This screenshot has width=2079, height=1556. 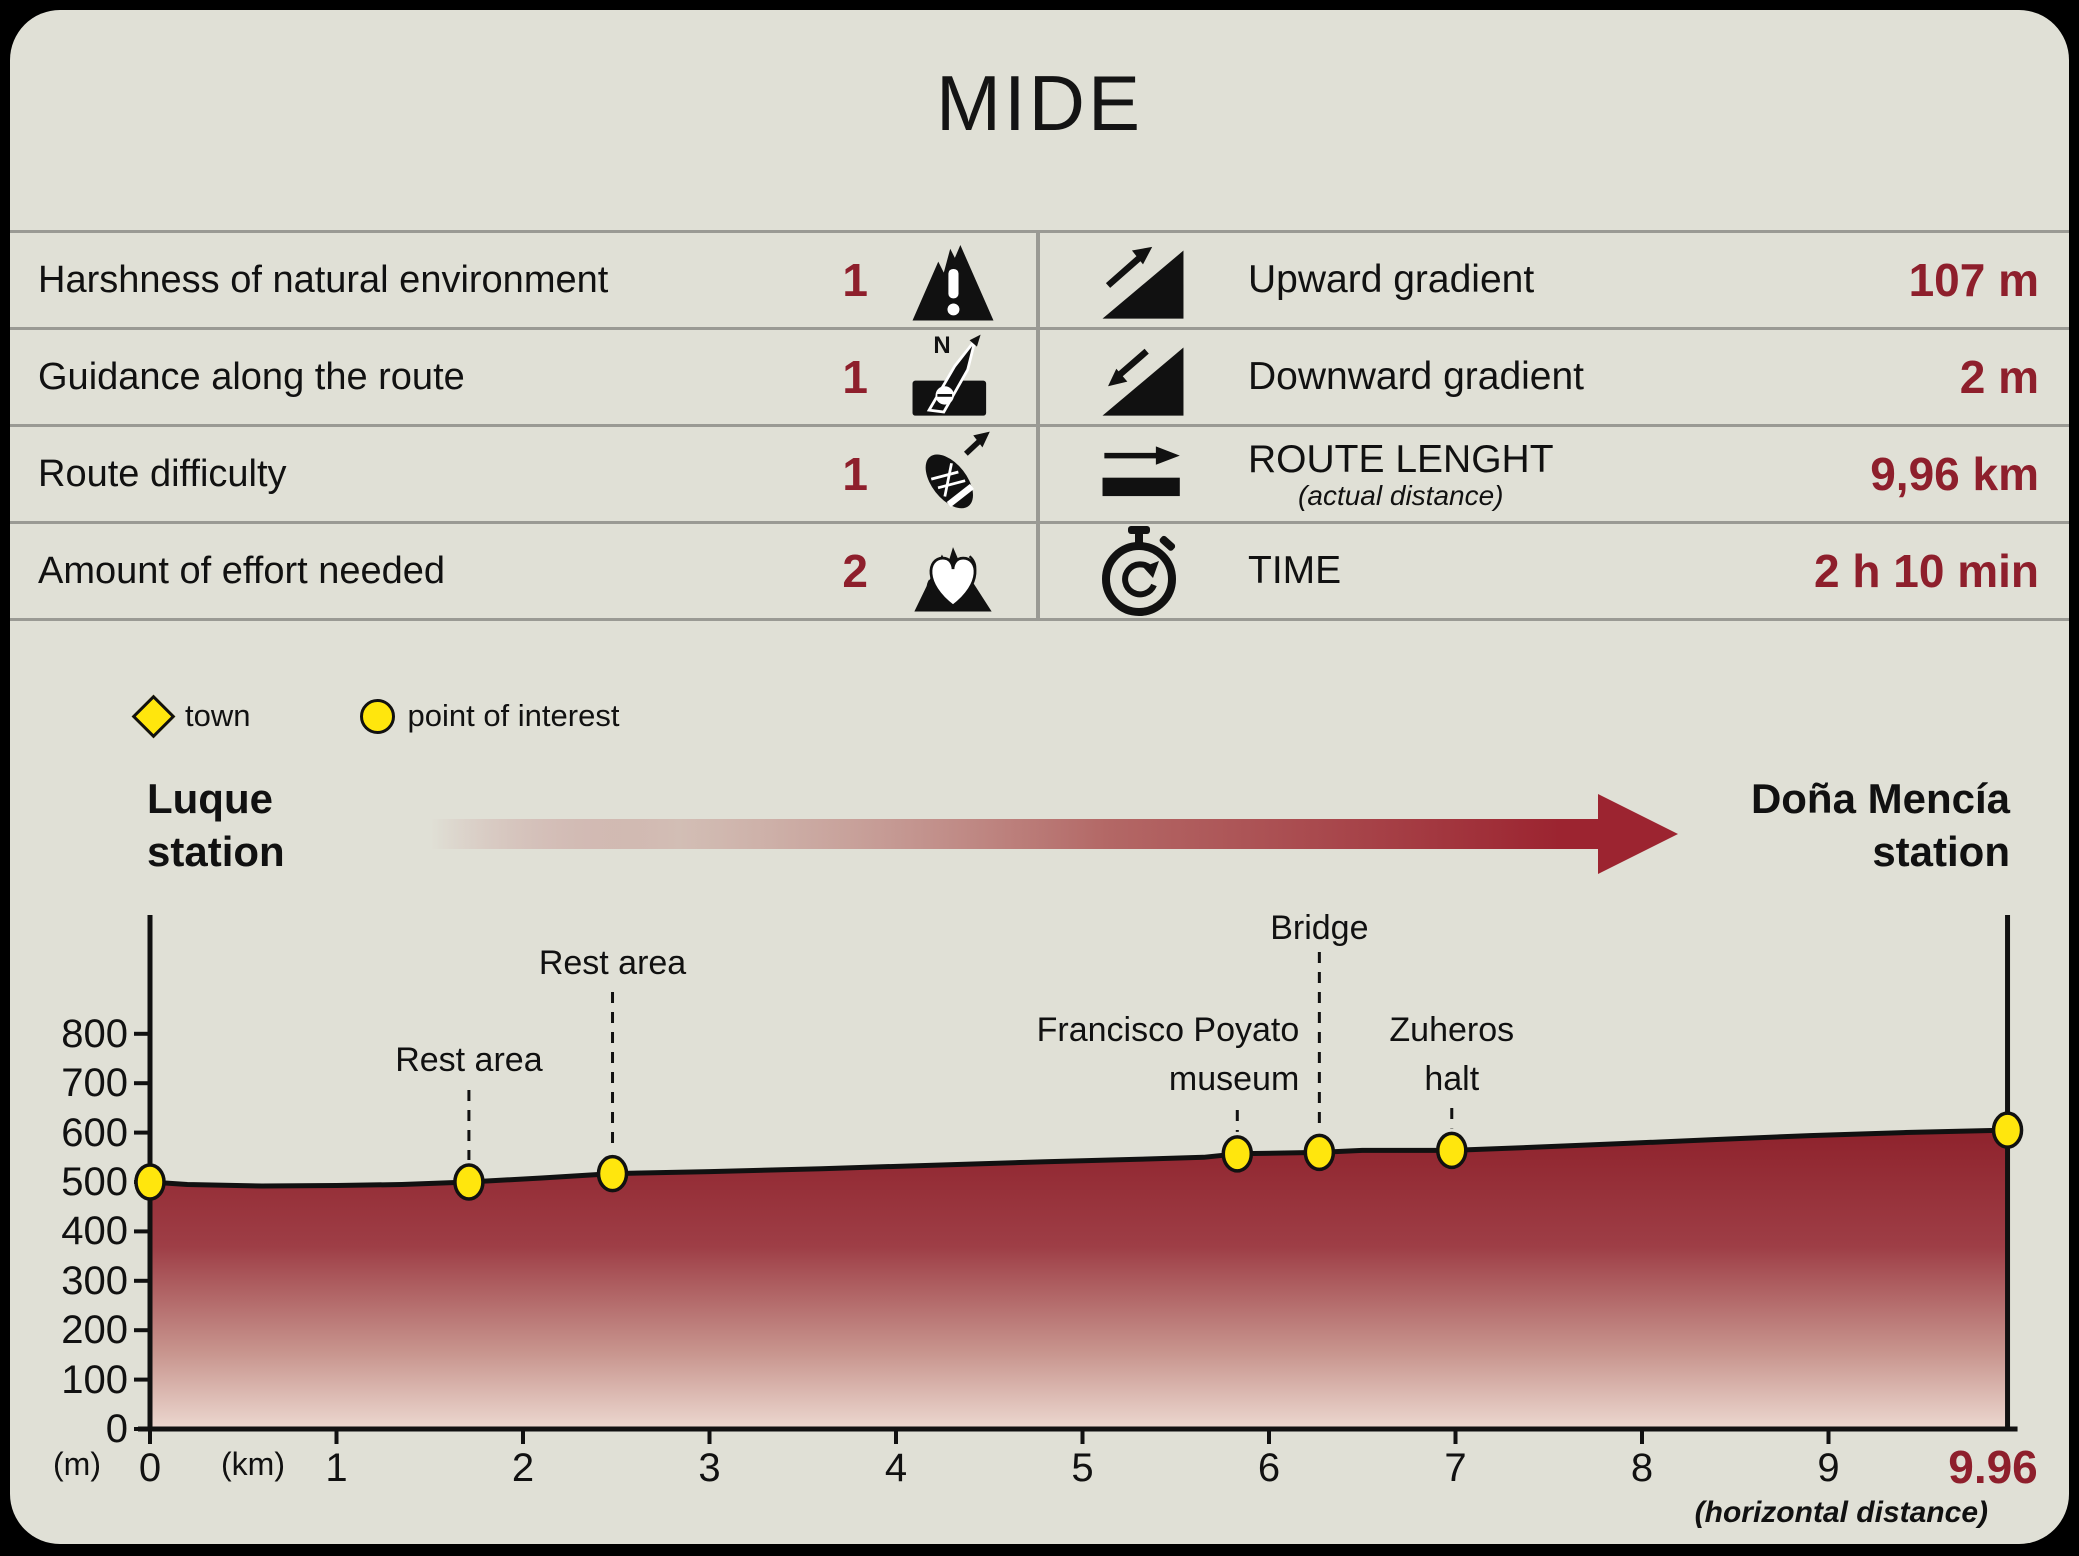 I want to click on guidance-score: 1, so click(x=855, y=377).